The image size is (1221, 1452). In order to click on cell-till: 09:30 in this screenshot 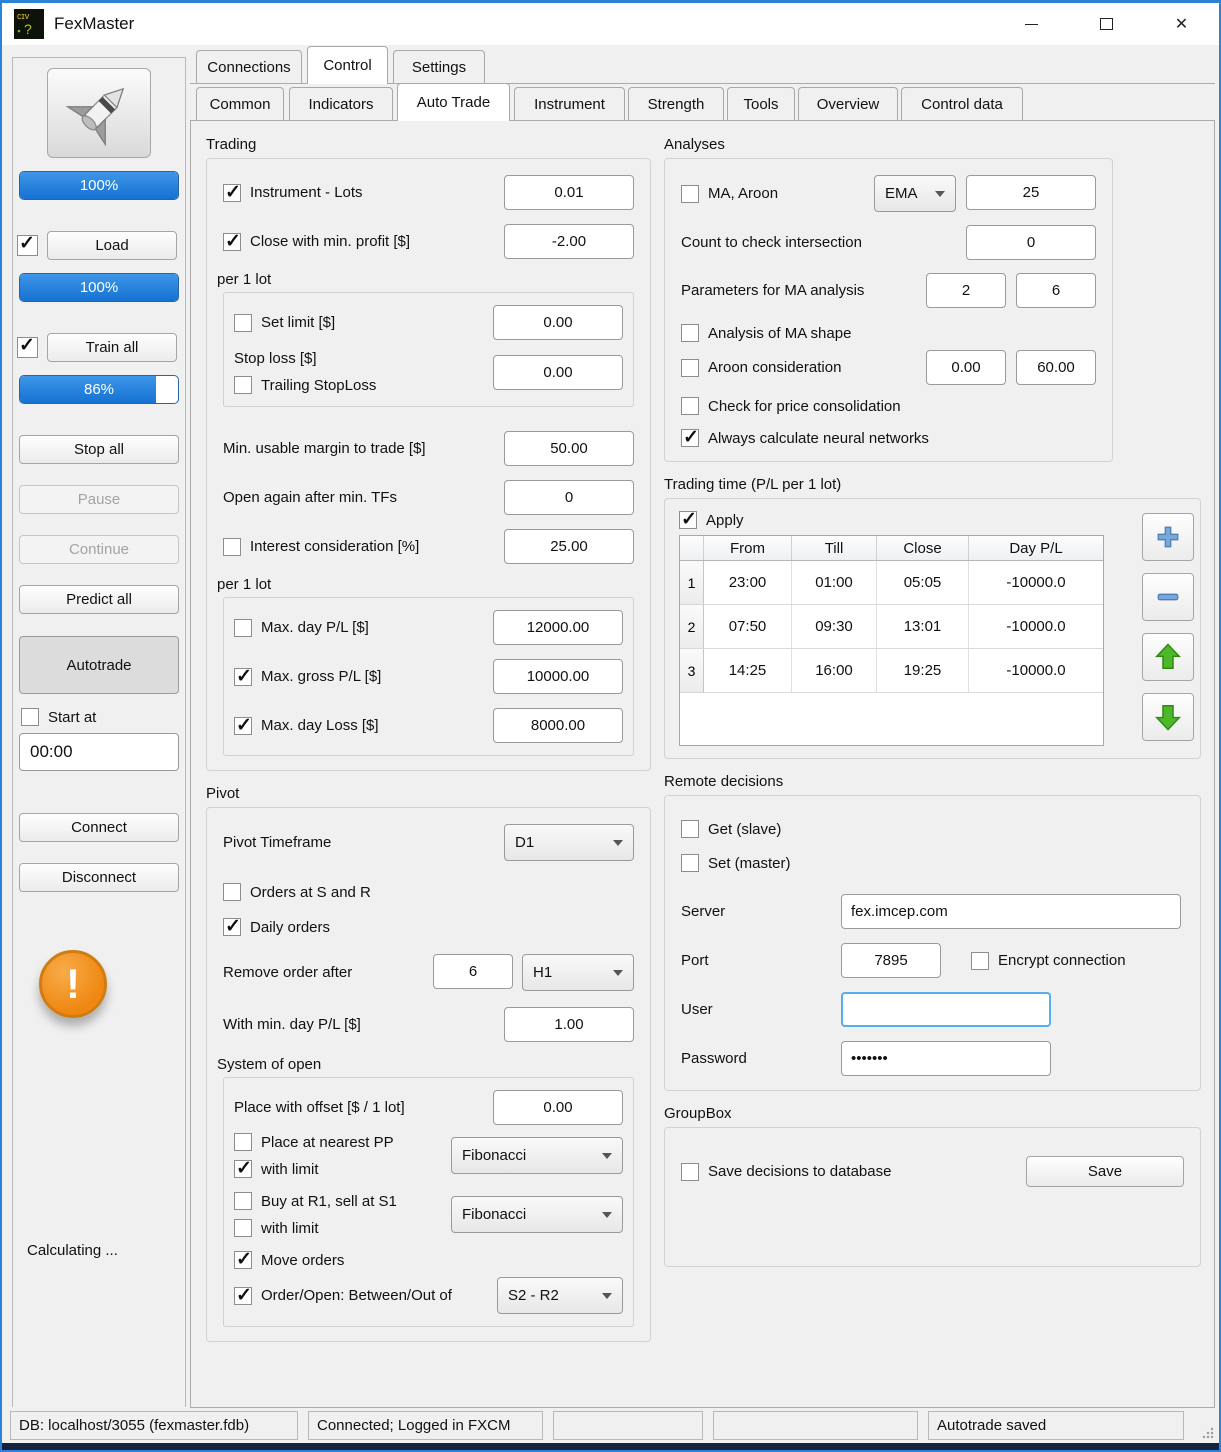, I will do `click(834, 626)`.